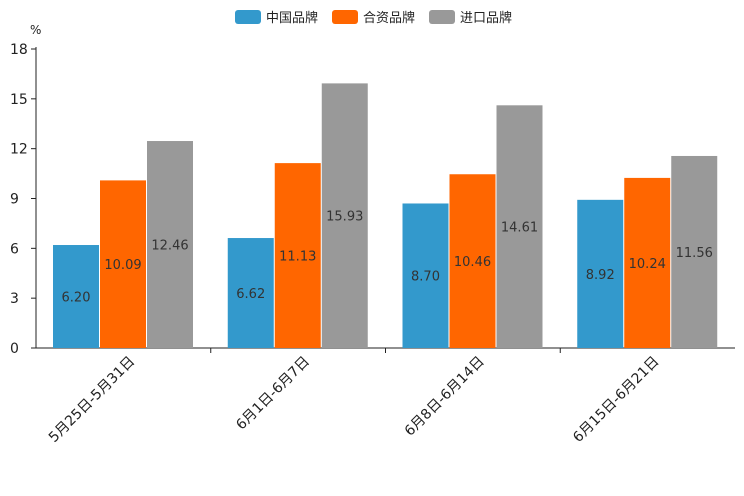 Image resolution: width=744 pixels, height=496 pixels. What do you see at coordinates (92, 400) in the screenshot?
I see `x-category-label-0: 5月25日-5月31日` at bounding box center [92, 400].